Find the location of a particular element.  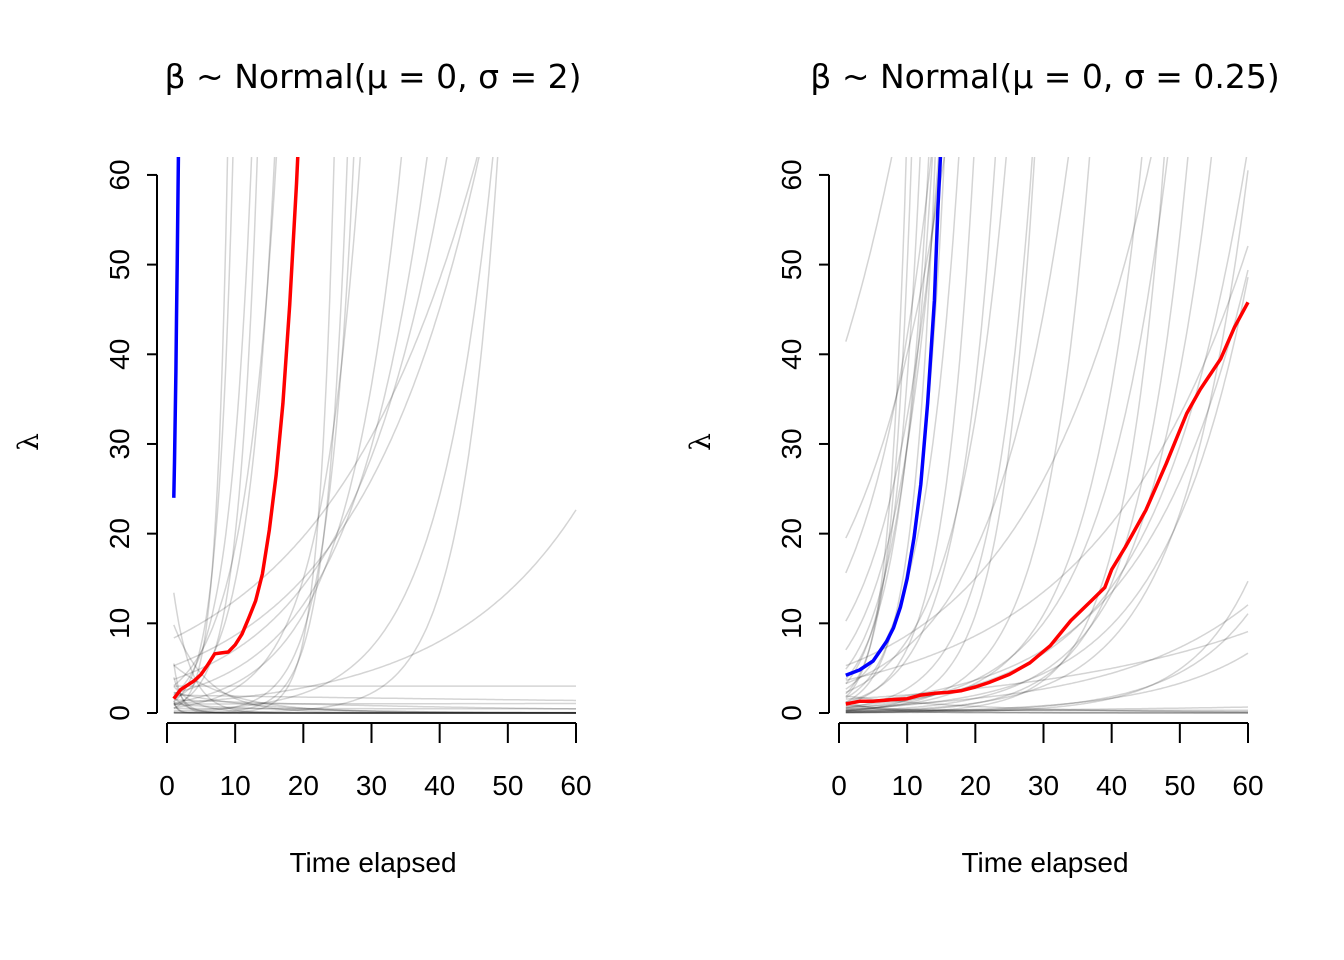

series-line-red is located at coordinates (236, 428).